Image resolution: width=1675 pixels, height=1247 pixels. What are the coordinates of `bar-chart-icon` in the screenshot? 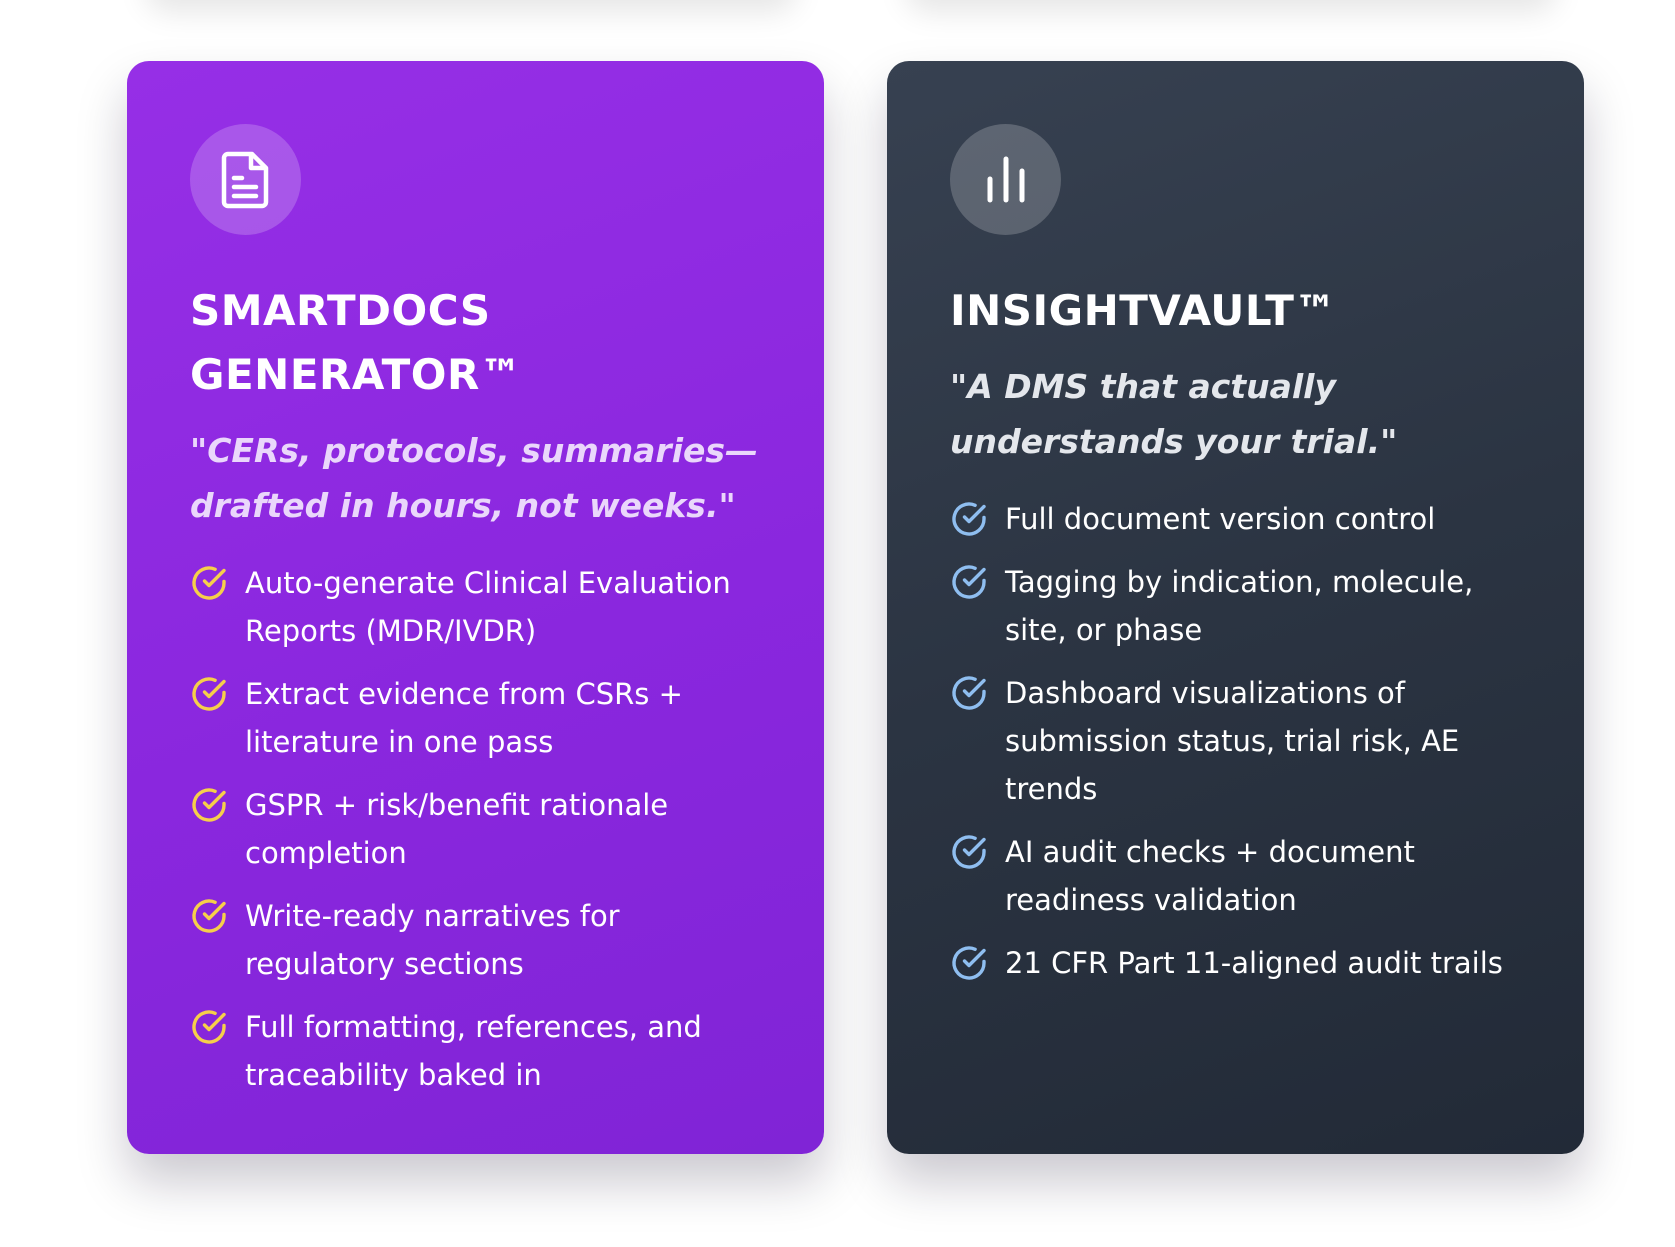 It's located at (1005, 179).